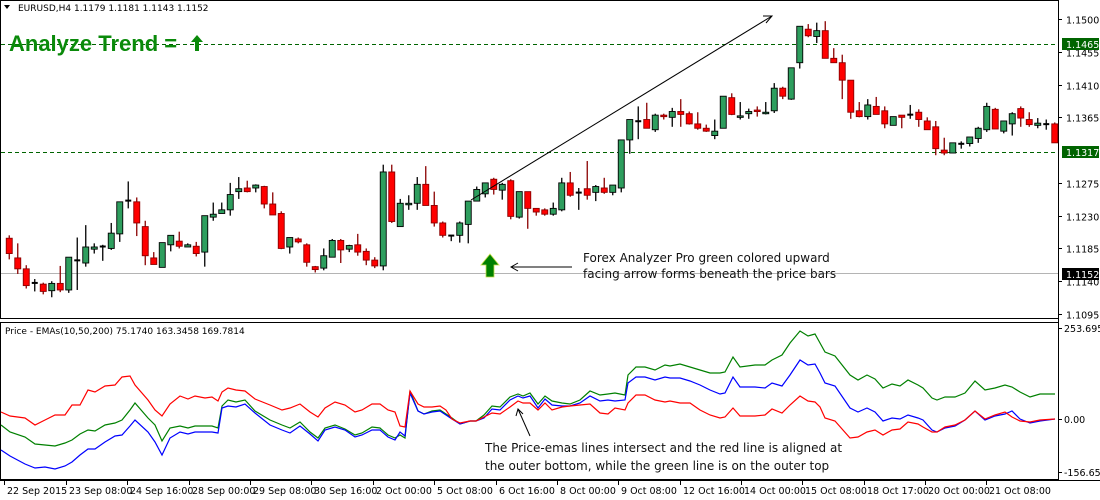 The width and height of the screenshot is (1100, 500). Describe the element at coordinates (1082, 473) in the screenshot. I see `svg-text: -156.653` at that location.